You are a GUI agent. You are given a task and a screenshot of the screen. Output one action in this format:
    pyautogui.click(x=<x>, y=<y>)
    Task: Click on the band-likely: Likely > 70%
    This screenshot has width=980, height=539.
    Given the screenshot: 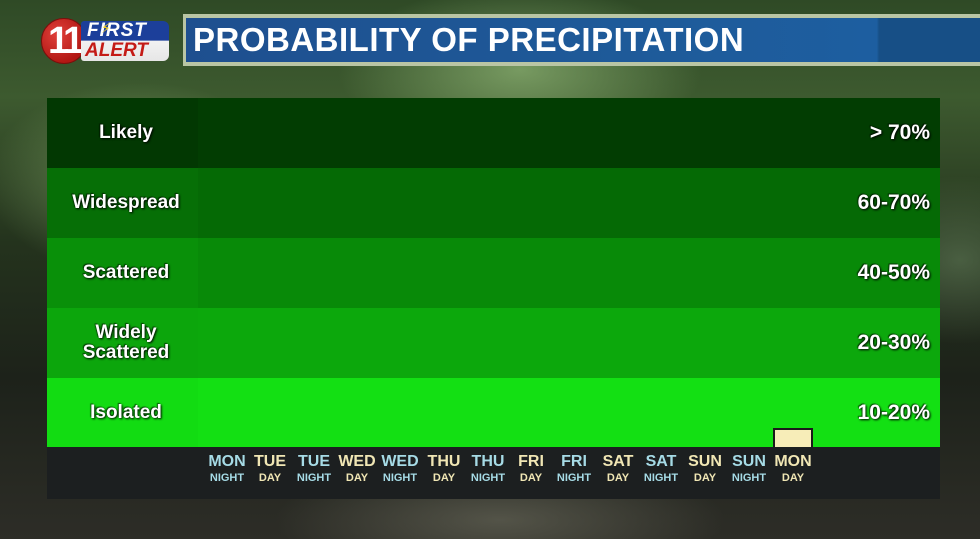 What is the action you would take?
    pyautogui.click(x=493, y=133)
    